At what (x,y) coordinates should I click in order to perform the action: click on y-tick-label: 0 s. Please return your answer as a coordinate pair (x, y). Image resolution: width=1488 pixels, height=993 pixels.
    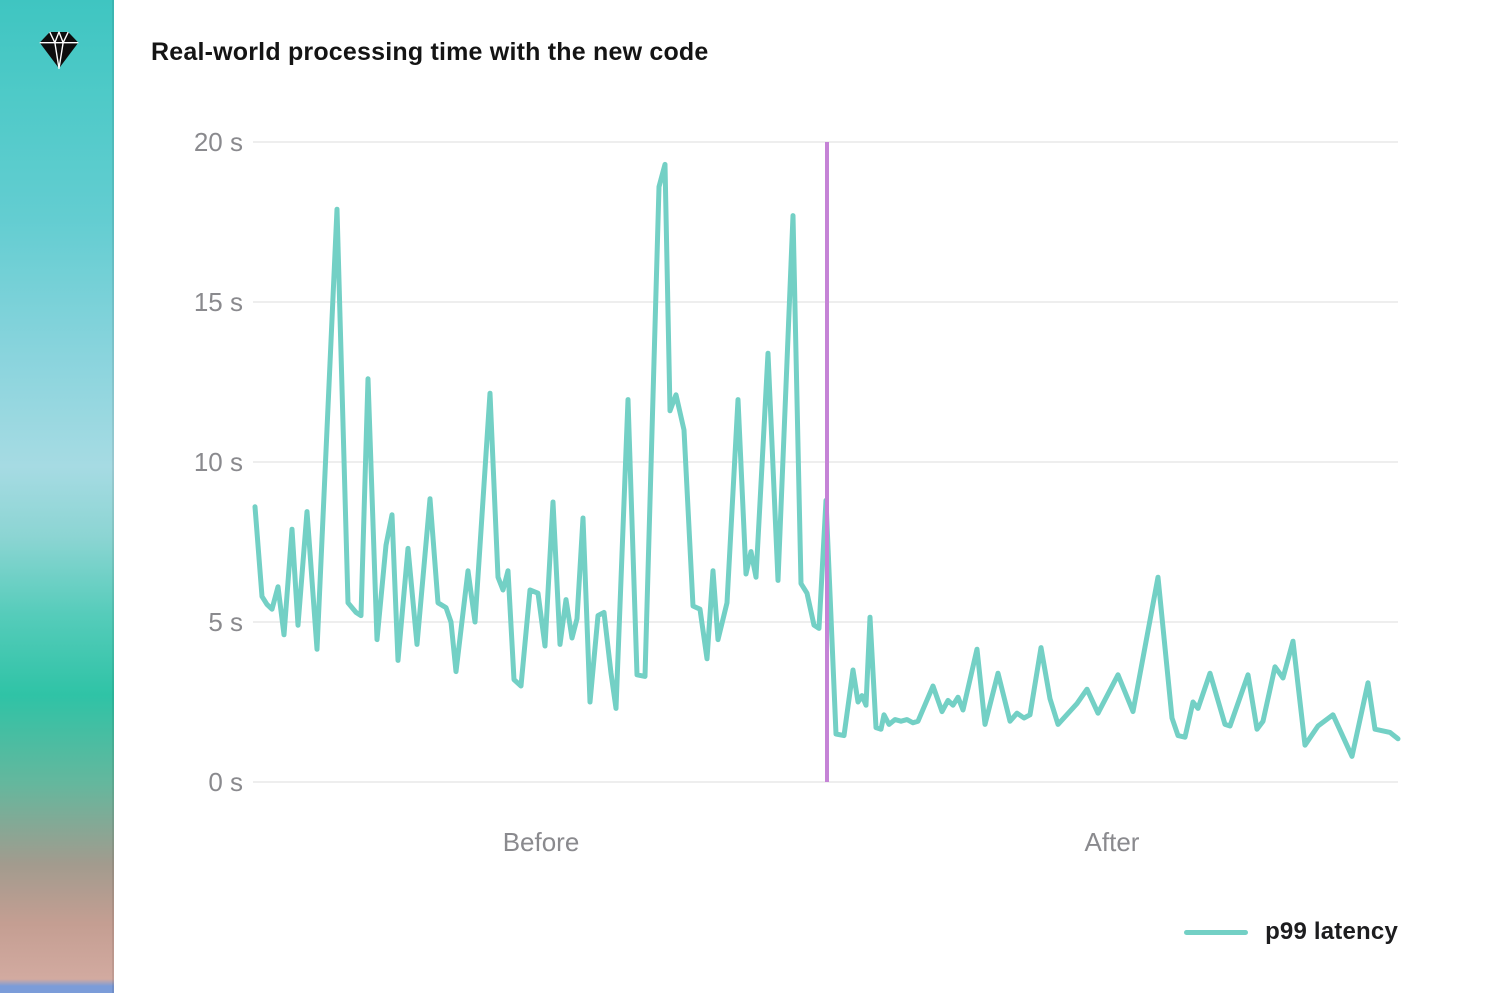
    Looking at the image, I should click on (225, 782).